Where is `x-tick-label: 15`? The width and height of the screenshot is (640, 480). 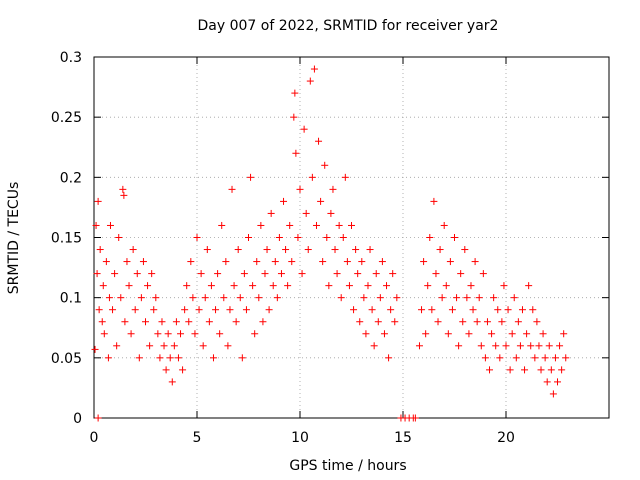 x-tick-label: 15 is located at coordinates (403, 438).